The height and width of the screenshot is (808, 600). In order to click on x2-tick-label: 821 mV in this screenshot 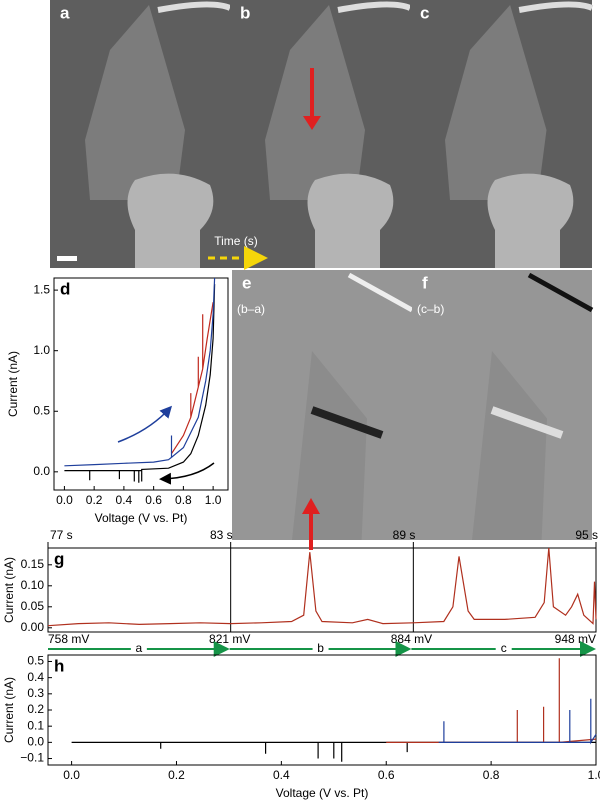, I will do `click(229, 639)`.